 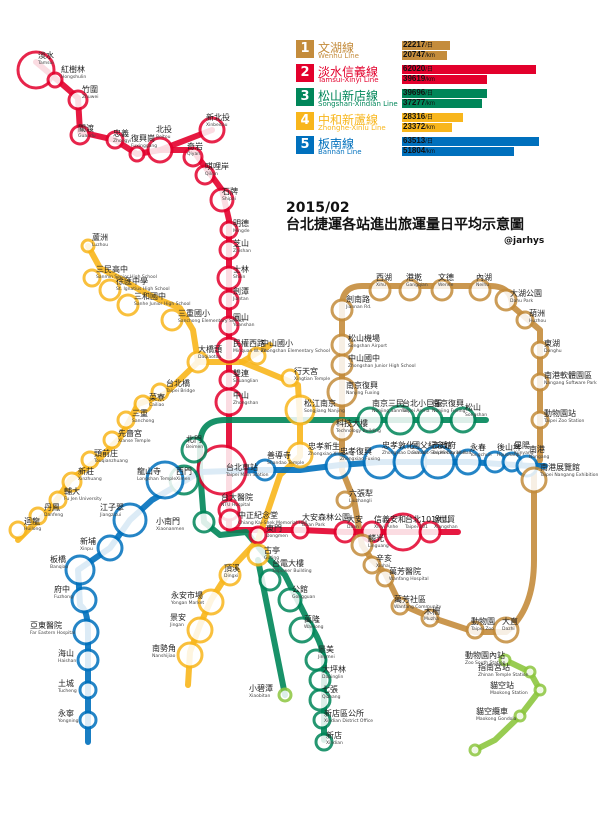 I want to click on station-name-zh: 國父紀念館, so click(x=432, y=445).